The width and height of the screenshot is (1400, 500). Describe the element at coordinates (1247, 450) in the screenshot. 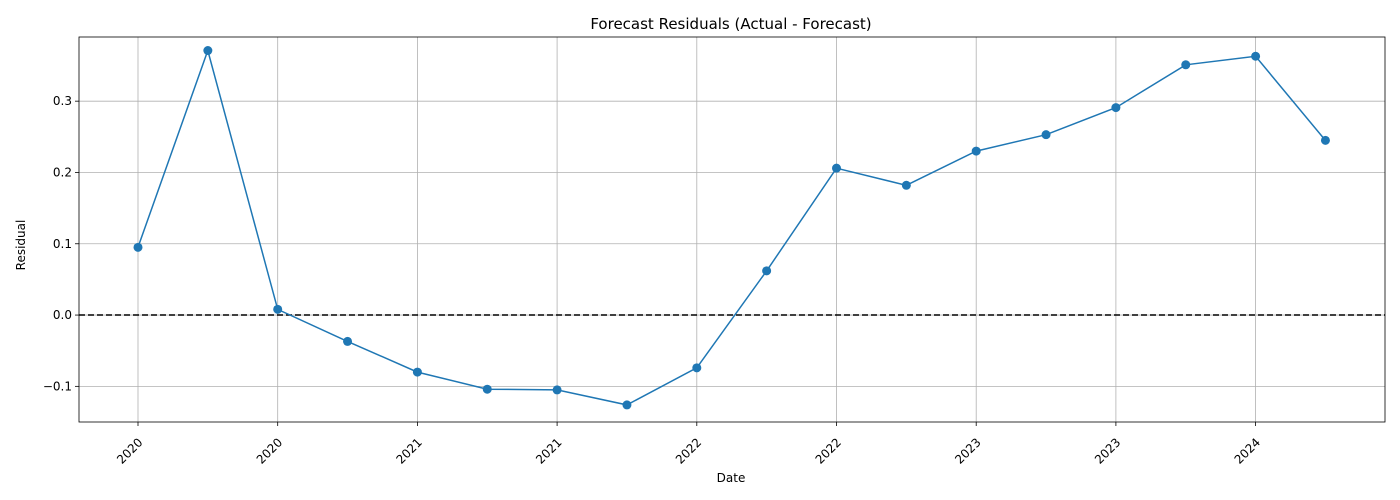

I see `x-tick-label: 2024` at that location.